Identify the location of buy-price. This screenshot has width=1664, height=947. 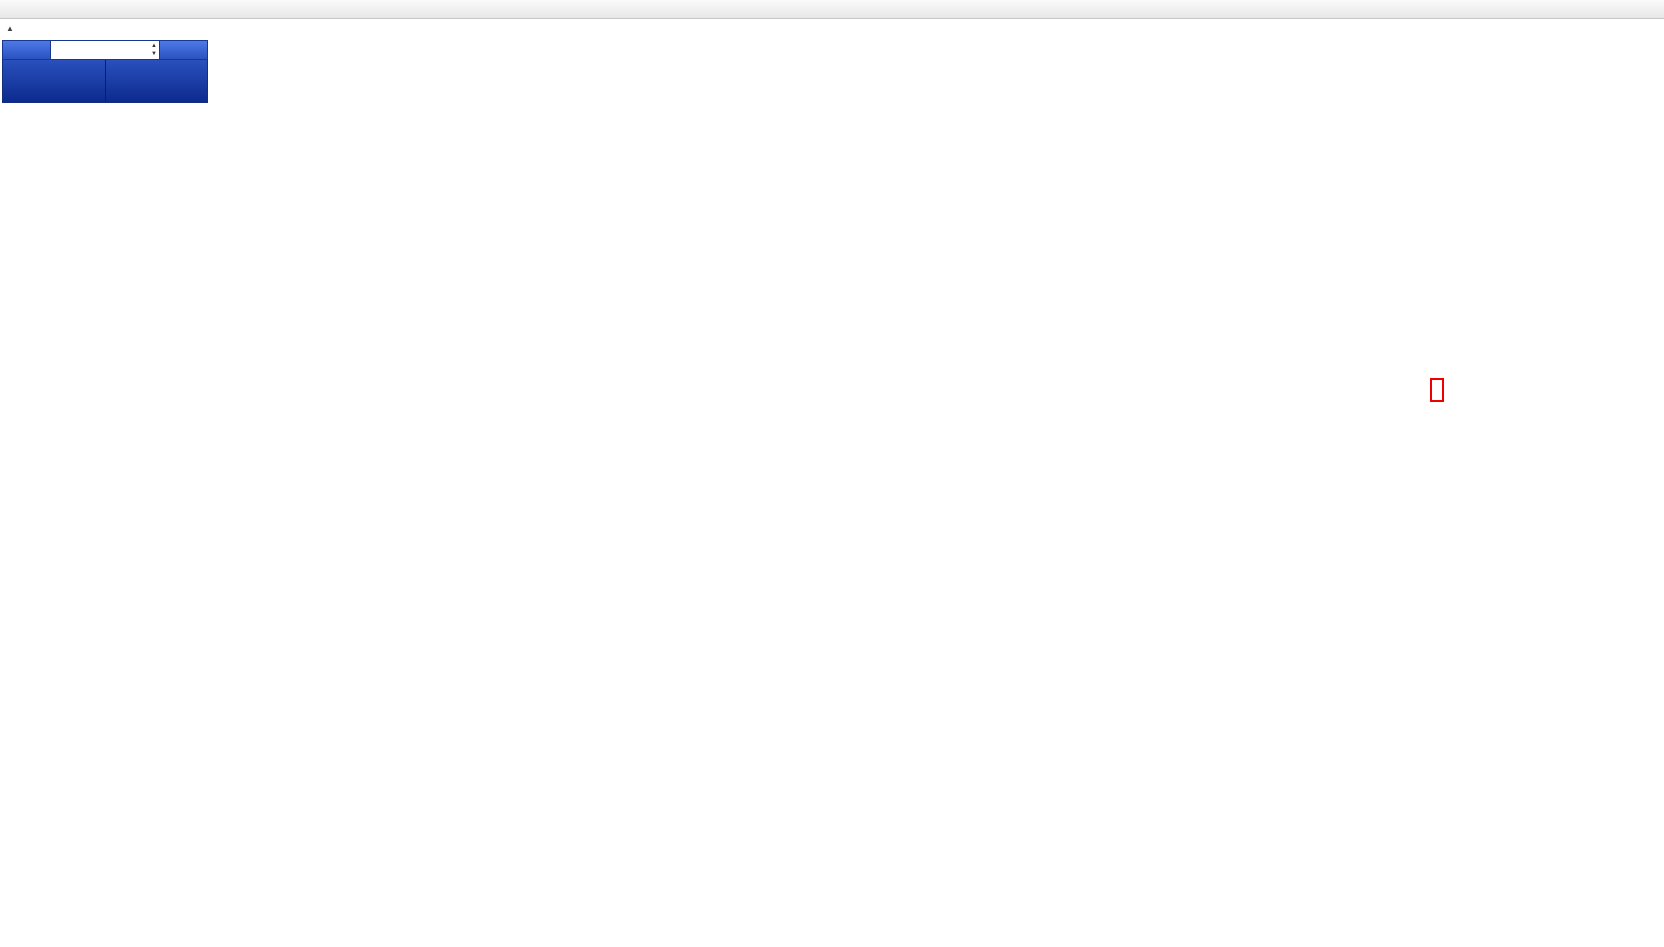
(157, 81).